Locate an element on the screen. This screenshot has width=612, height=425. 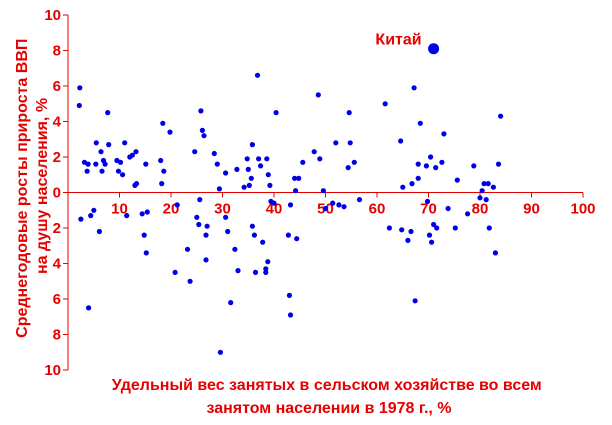
highlight-point-china is located at coordinates (434, 49).